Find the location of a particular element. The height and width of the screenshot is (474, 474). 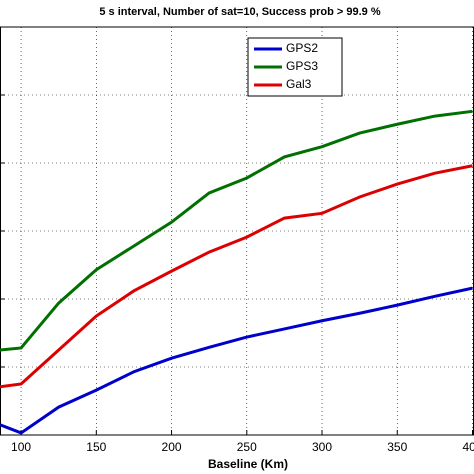

x-axis-label: Baseline (Km) is located at coordinates (248, 464).